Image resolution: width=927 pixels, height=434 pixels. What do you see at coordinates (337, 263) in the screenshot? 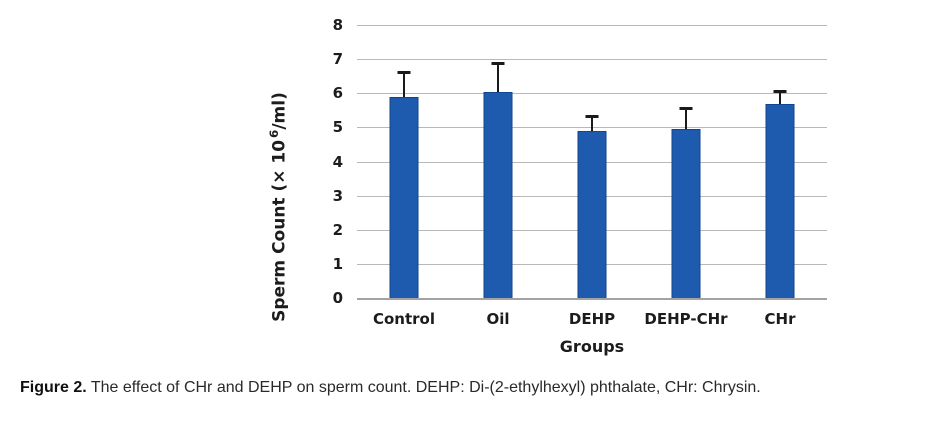
I see `y-axis-tick-label: 1` at bounding box center [337, 263].